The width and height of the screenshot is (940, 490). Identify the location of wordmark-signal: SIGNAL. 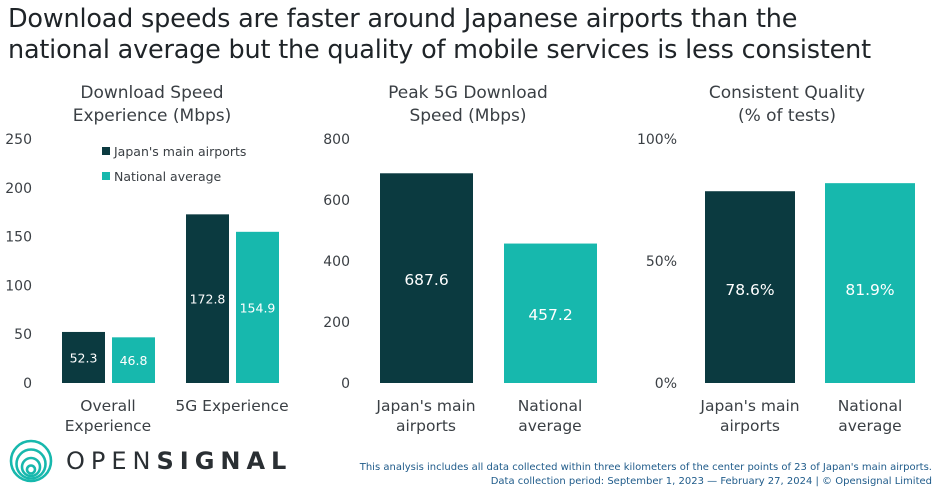
(224, 461).